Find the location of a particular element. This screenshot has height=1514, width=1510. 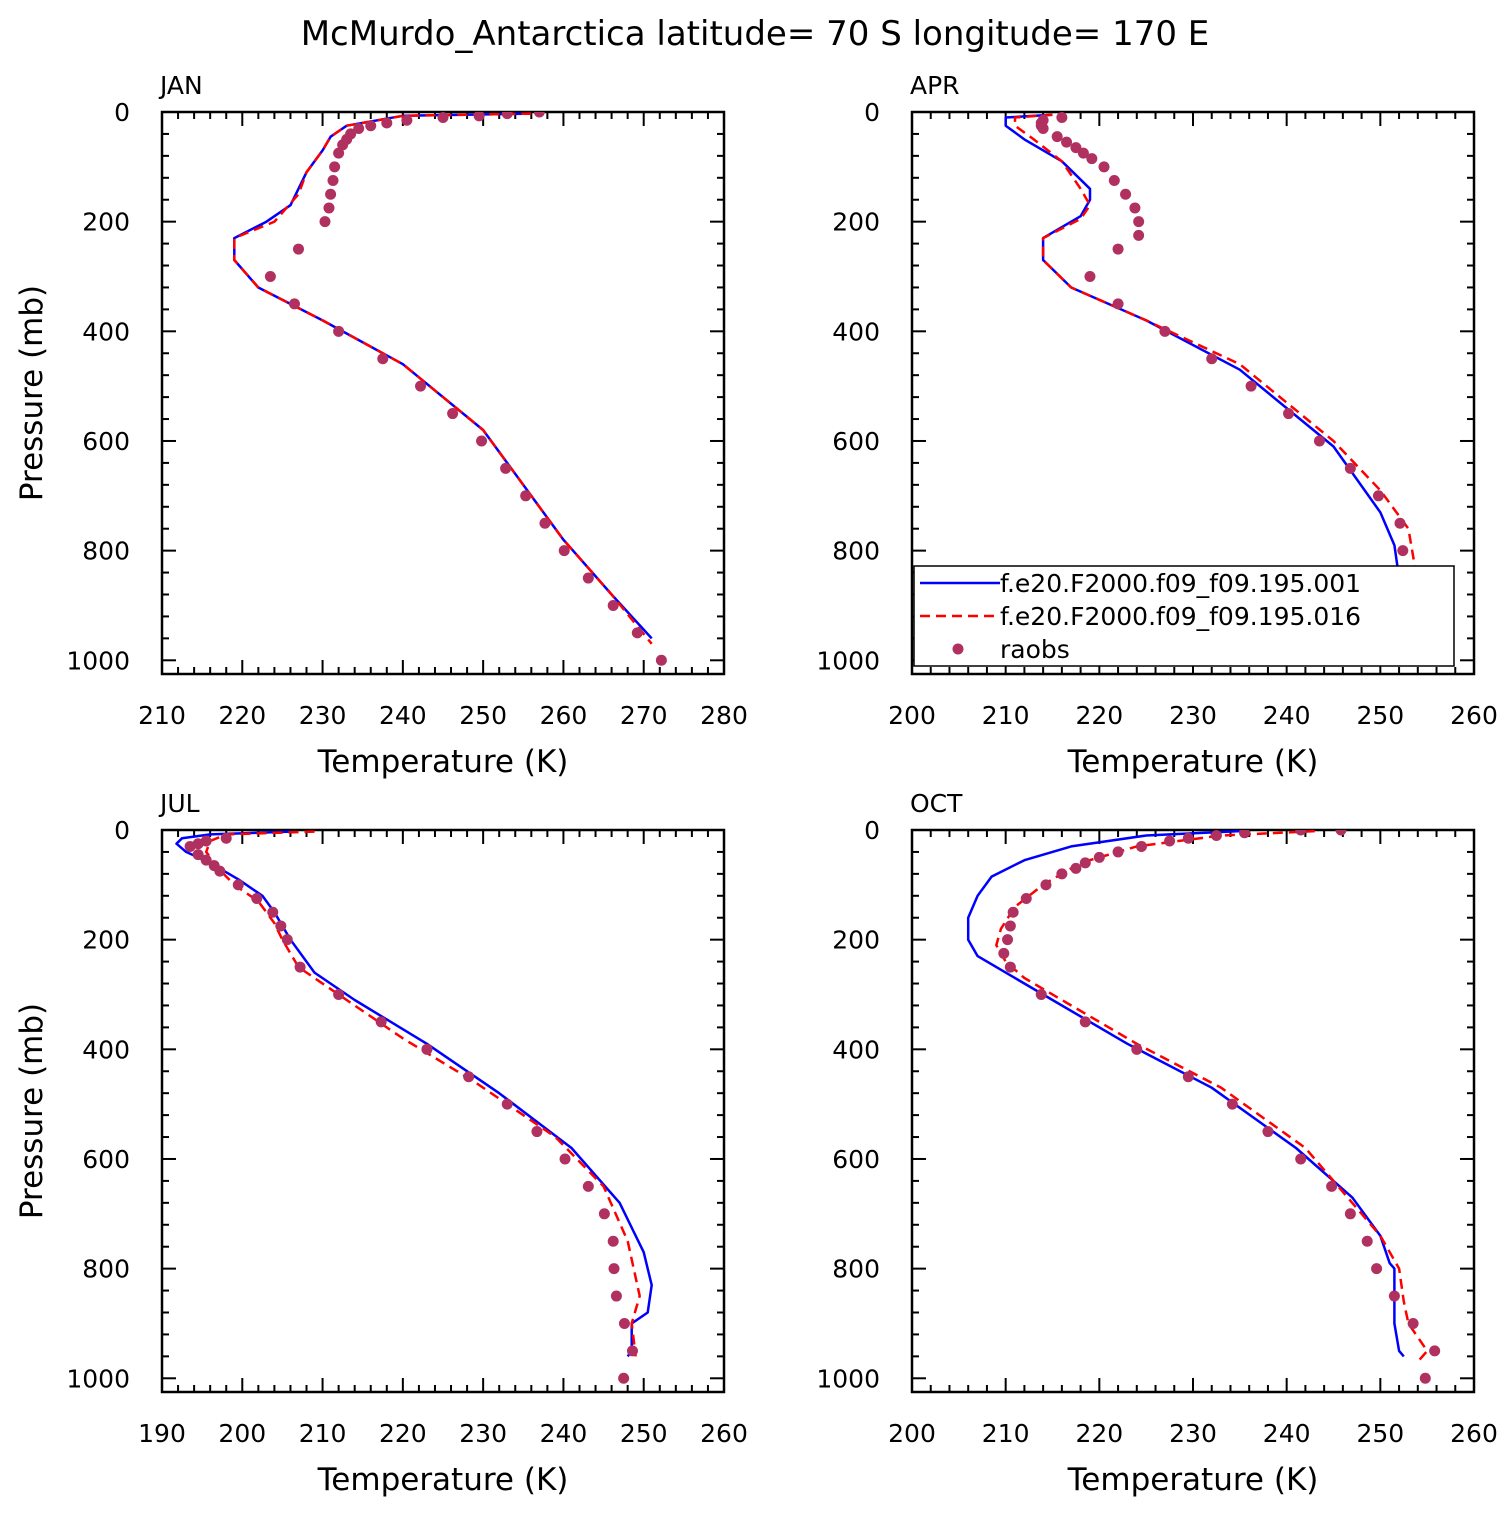

legend-box is located at coordinates (1184, 616).